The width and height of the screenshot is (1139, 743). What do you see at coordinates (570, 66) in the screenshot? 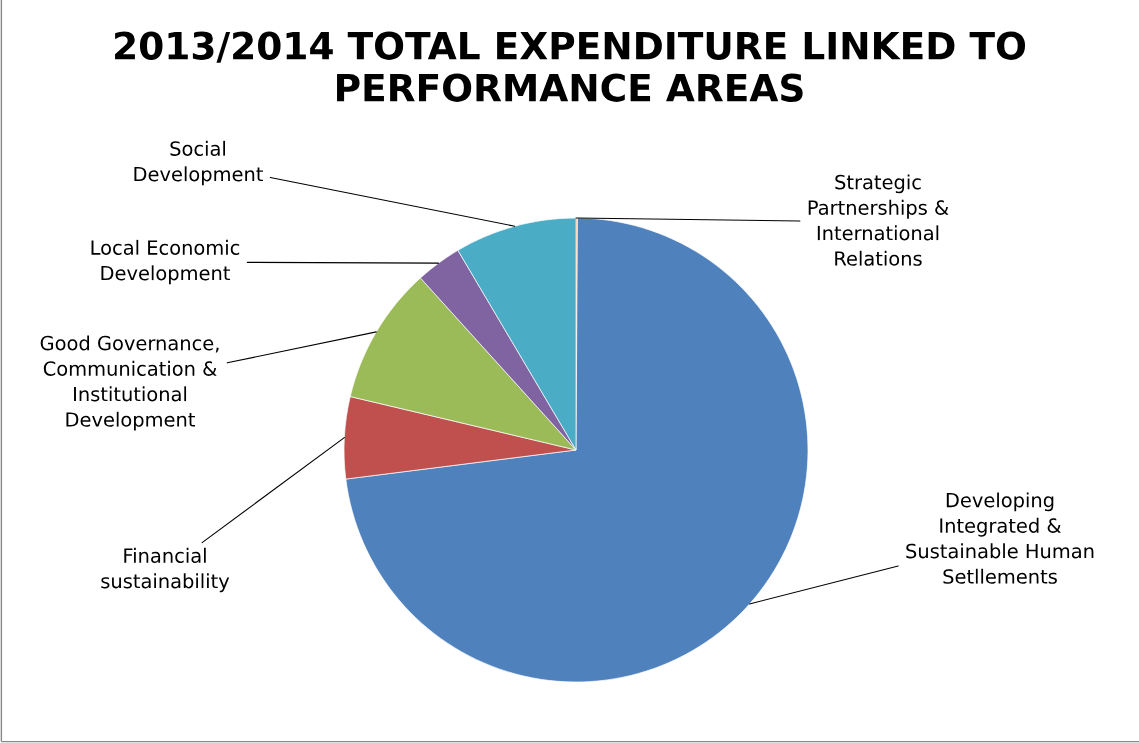
I see `chart-title: 2013/2014 TOTAL EXPENDITURE LINKED TO PERFORMANCE AREAS` at bounding box center [570, 66].